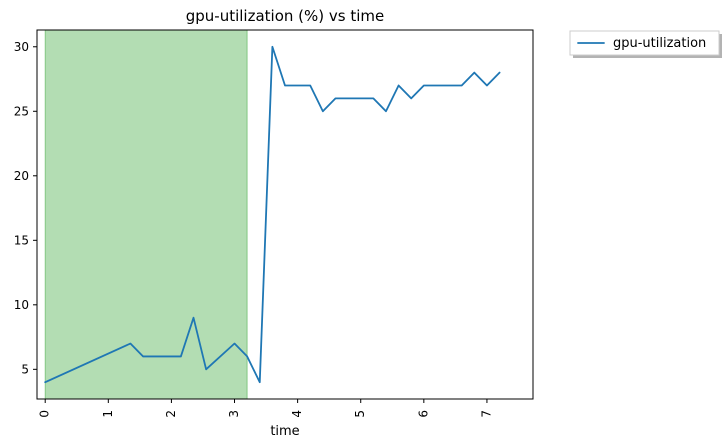 The image size is (727, 448). I want to click on y-tick-label: 25, so click(21, 111).